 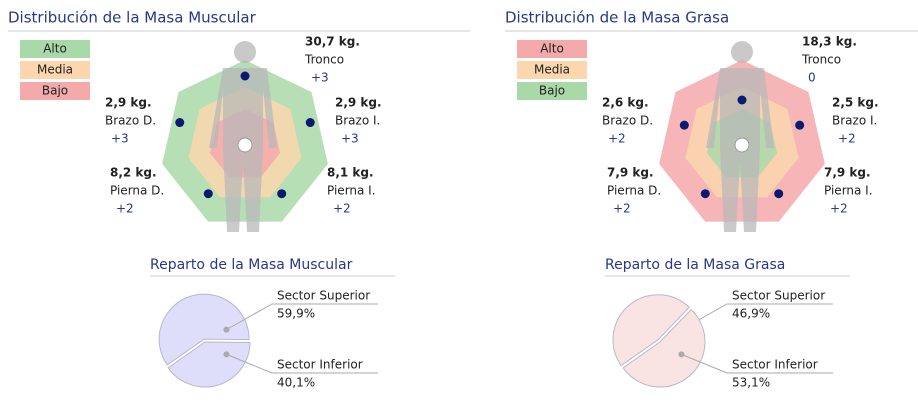 What do you see at coordinates (132, 18) in the screenshot?
I see `panel-title: Distribución de la Masa Muscular` at bounding box center [132, 18].